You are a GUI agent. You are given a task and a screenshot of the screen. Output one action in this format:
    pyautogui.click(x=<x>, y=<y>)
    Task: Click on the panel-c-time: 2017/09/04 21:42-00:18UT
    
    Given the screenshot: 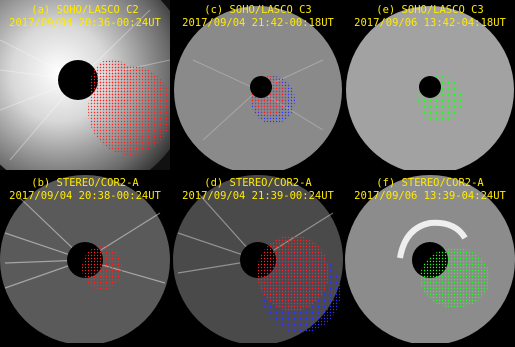 What is the action you would take?
    pyautogui.click(x=258, y=23)
    